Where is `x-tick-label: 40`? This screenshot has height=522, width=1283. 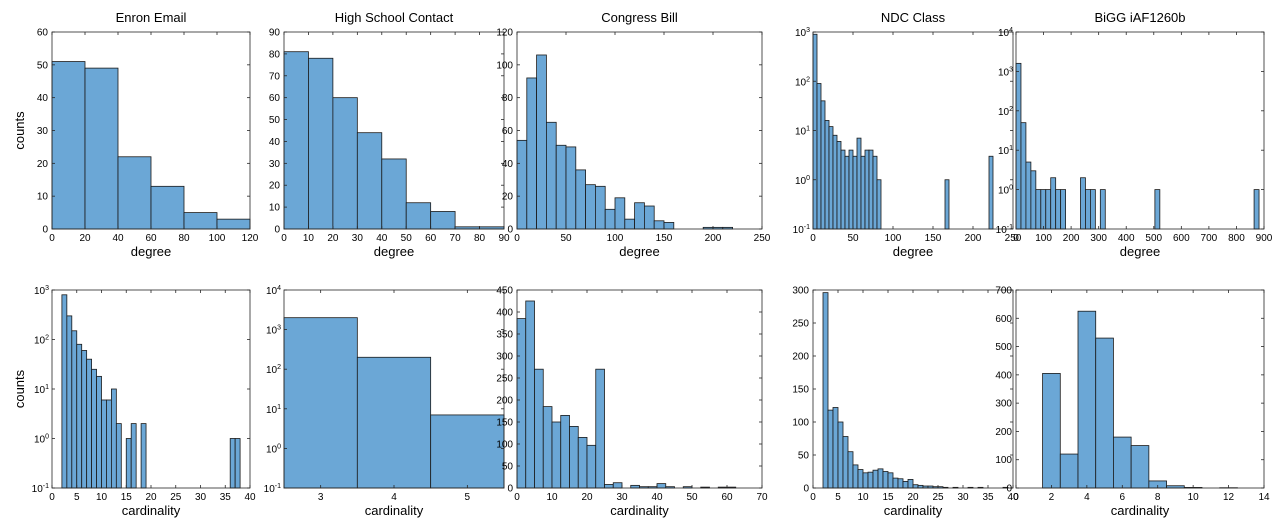
x-tick-label: 40 is located at coordinates (118, 238).